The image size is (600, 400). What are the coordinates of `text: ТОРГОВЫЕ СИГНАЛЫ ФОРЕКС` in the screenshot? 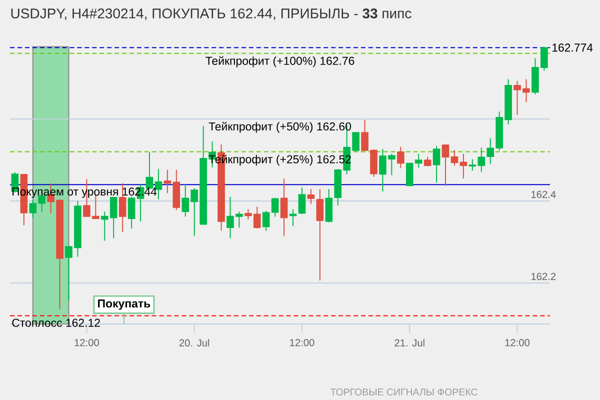 It's located at (404, 392).